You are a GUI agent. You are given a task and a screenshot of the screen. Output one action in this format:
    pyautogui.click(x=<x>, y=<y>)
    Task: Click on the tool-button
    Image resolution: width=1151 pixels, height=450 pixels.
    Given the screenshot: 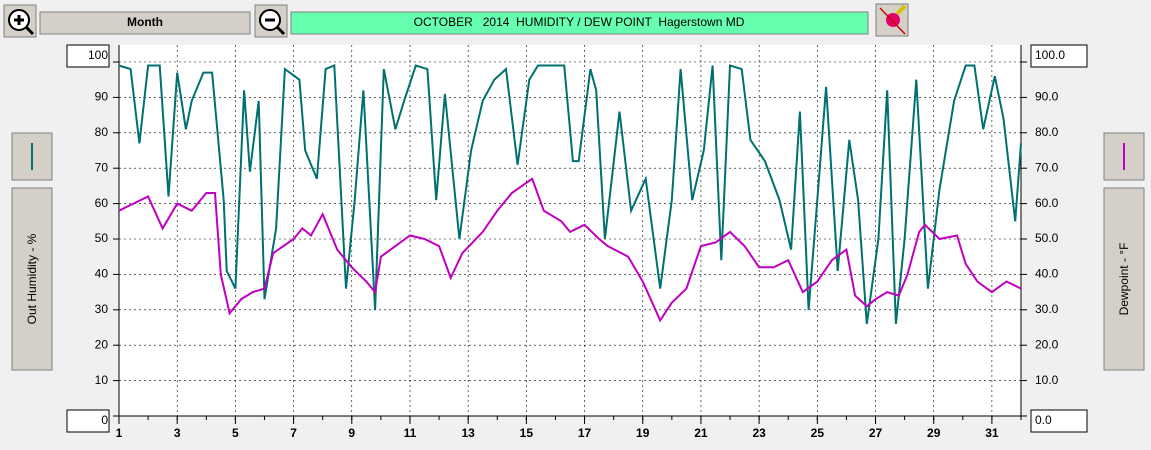 What is the action you would take?
    pyautogui.click(x=892, y=20)
    